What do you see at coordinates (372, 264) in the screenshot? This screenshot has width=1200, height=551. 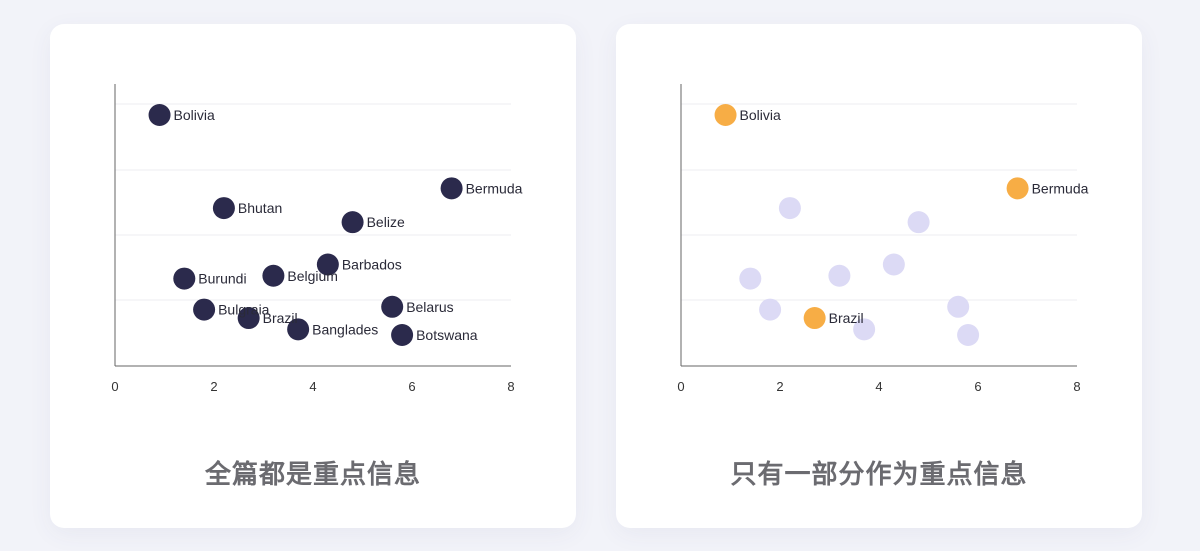 I see `point-label: Barbados` at bounding box center [372, 264].